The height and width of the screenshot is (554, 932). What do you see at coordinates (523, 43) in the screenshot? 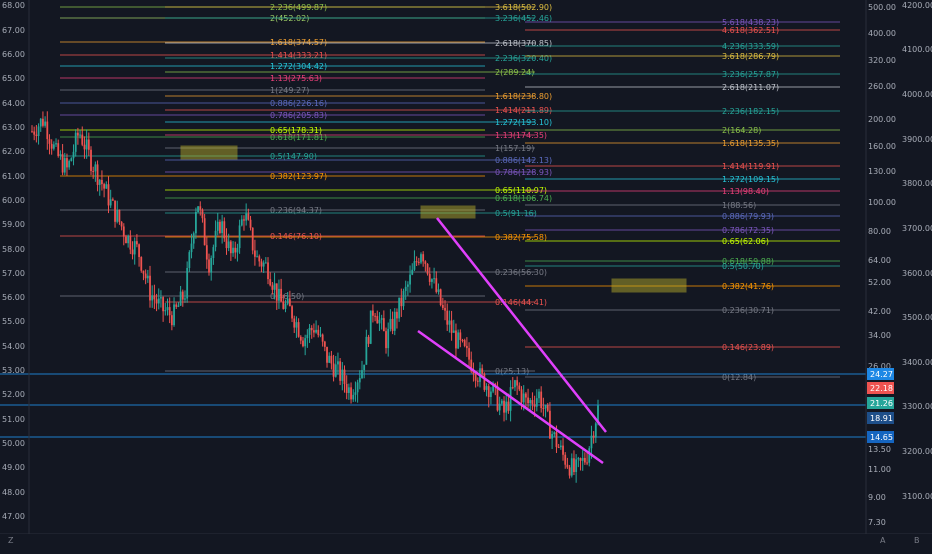
I see `fib-level-label: 2.618(370.85)` at bounding box center [523, 43].